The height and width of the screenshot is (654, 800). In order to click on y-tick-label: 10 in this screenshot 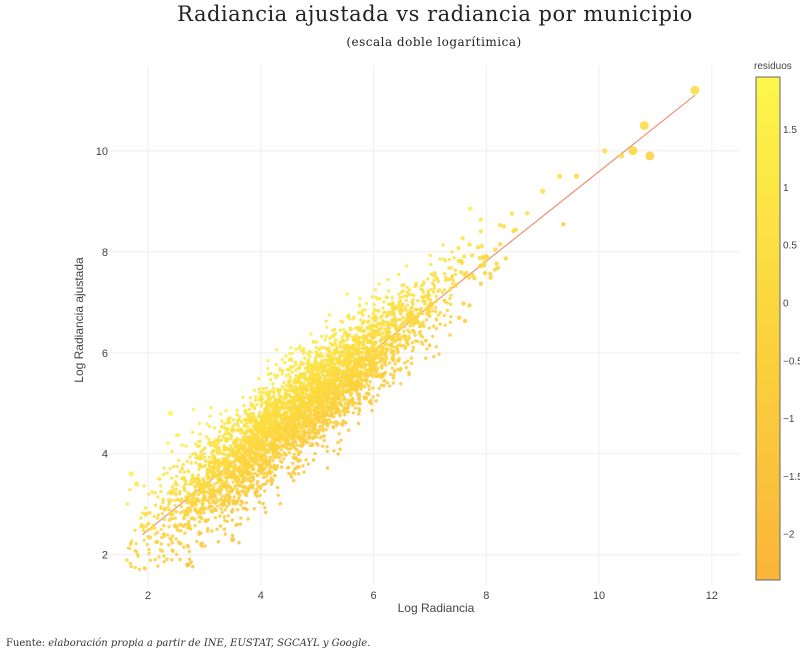, I will do `click(102, 152)`.